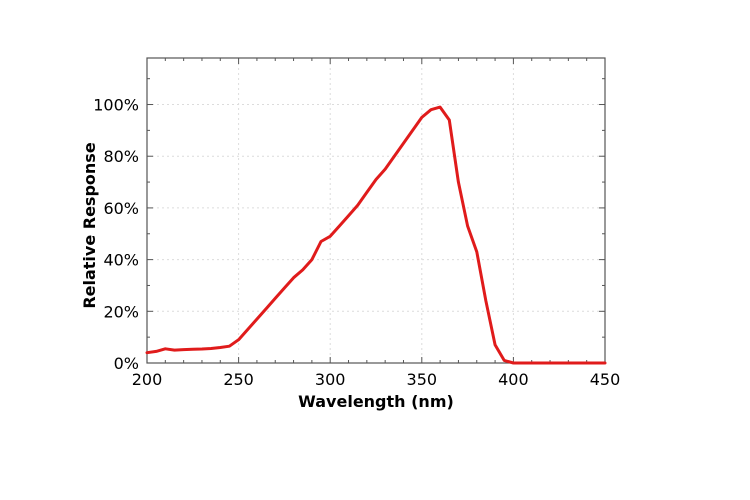 The image size is (750, 500). What do you see at coordinates (605, 379) in the screenshot?
I see `x-tick-label: 450` at bounding box center [605, 379].